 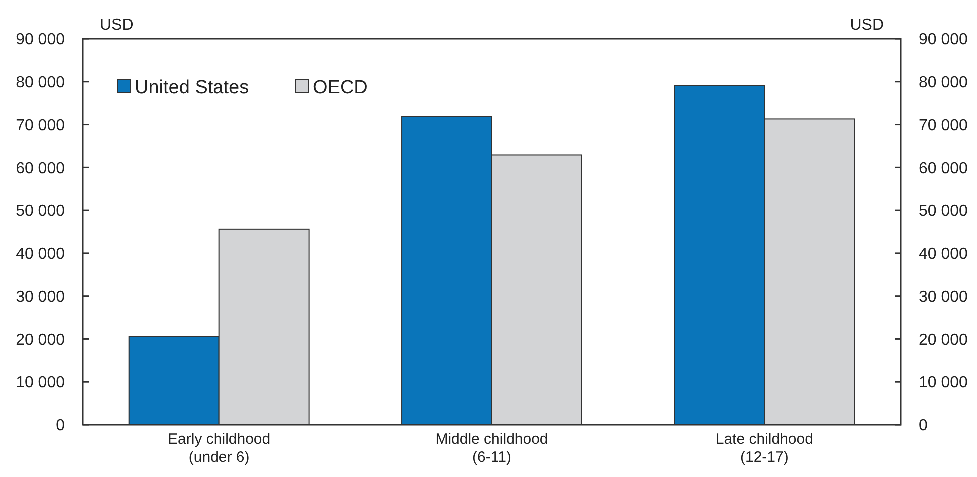 I want to click on x-tick-label: Middle childhood (6-11), so click(x=492, y=448).